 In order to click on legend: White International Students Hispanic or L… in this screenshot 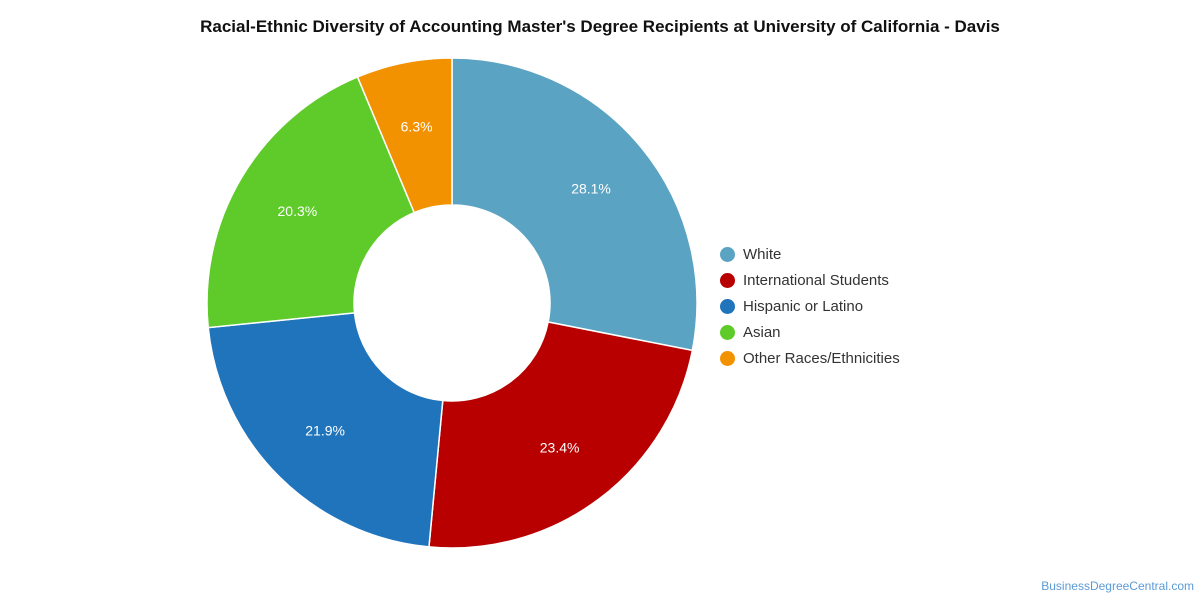, I will do `click(810, 306)`.